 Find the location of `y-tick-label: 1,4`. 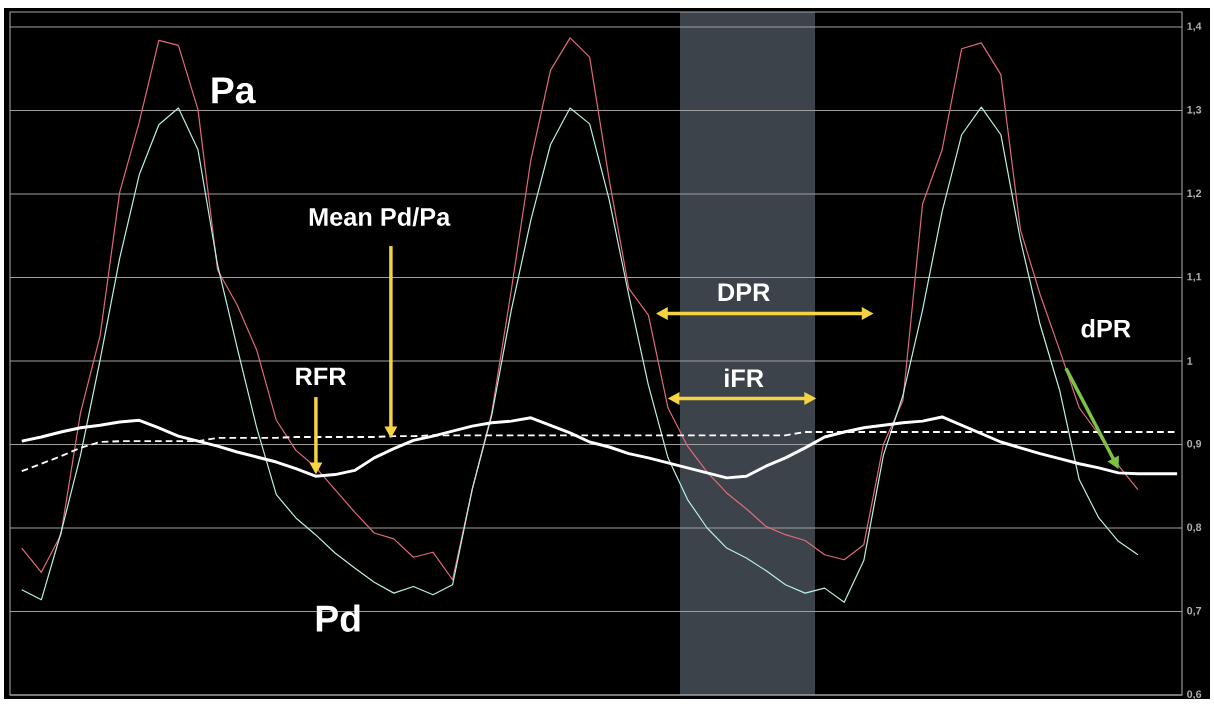

y-tick-label: 1,4 is located at coordinates (1194, 27).